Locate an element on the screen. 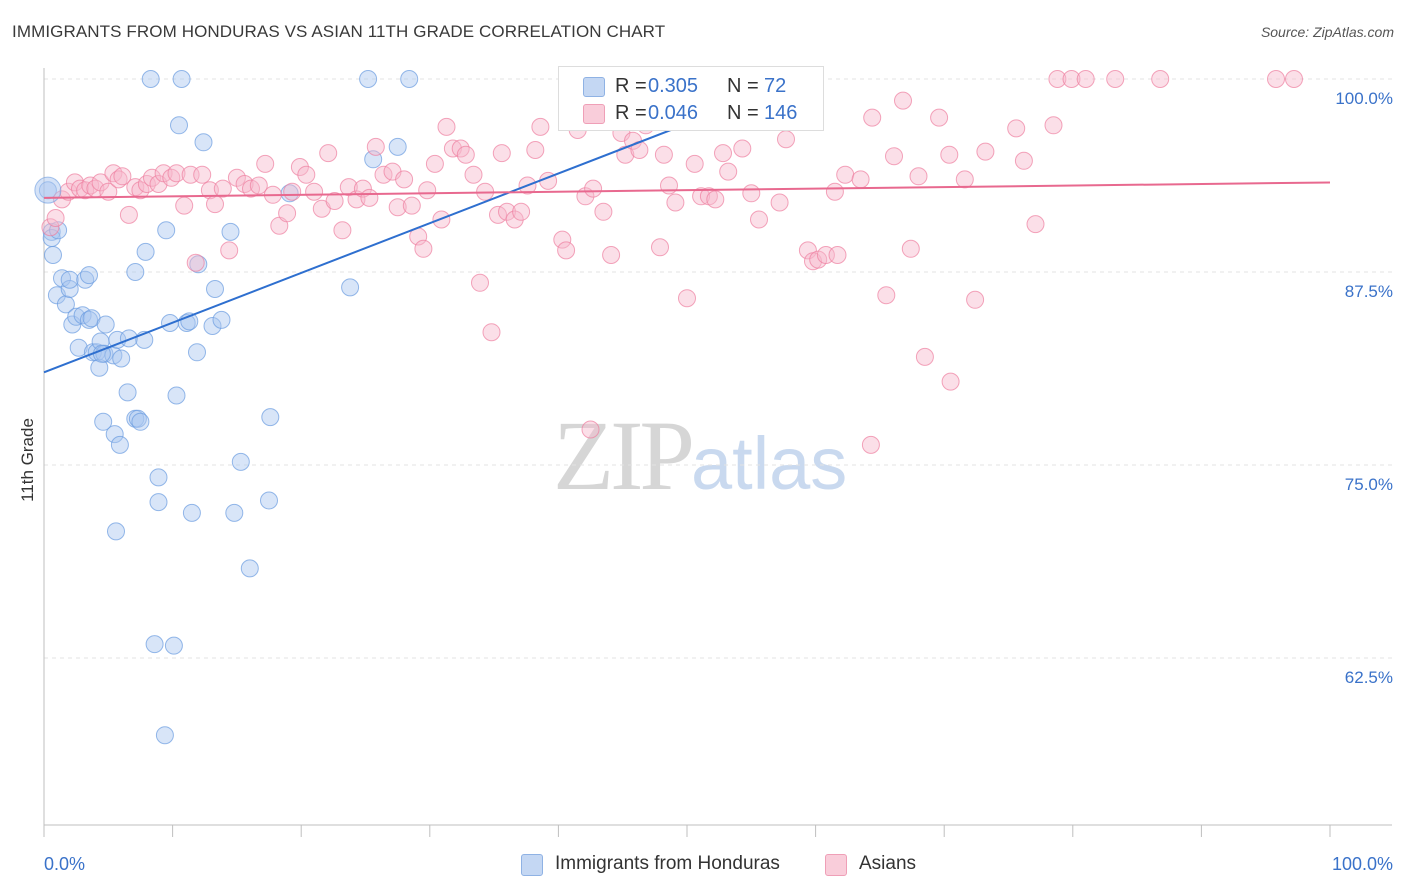  x-tick-label: 100.0% is located at coordinates (1362, 864).